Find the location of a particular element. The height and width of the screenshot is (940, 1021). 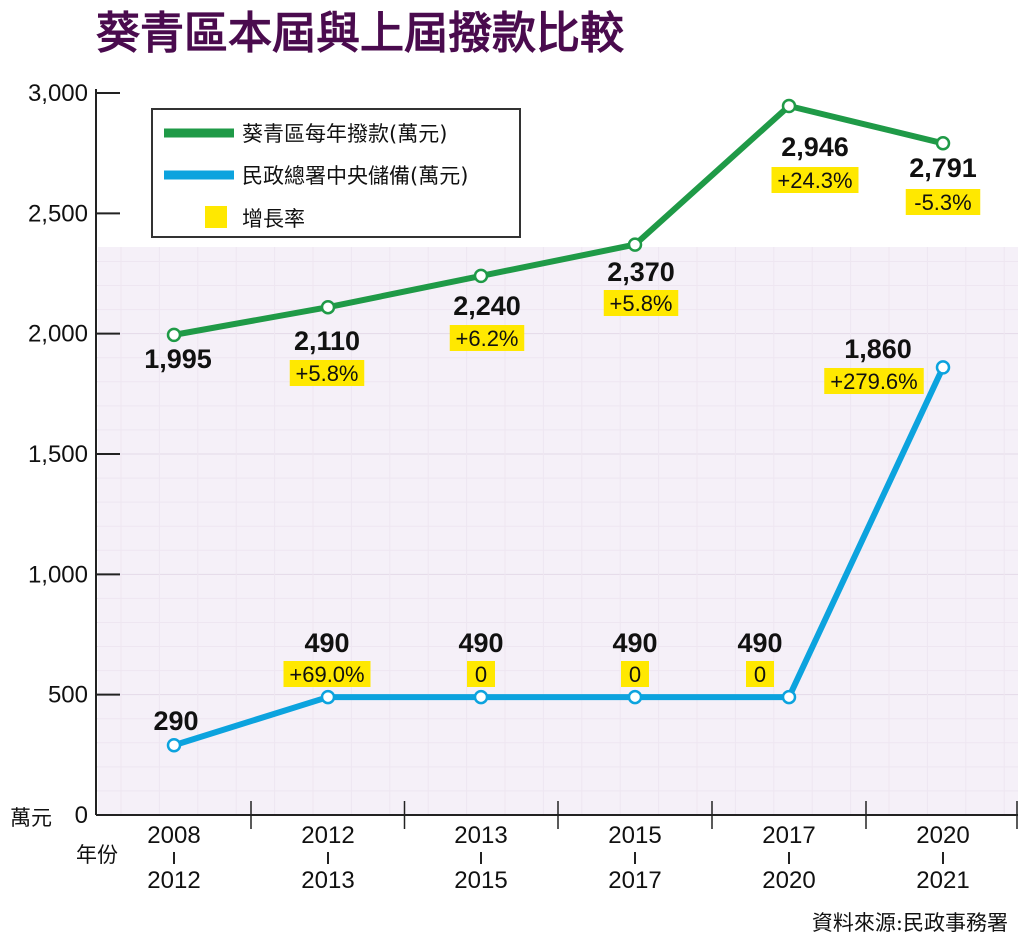

x-tick-label-bottom: 2012 is located at coordinates (173, 880).